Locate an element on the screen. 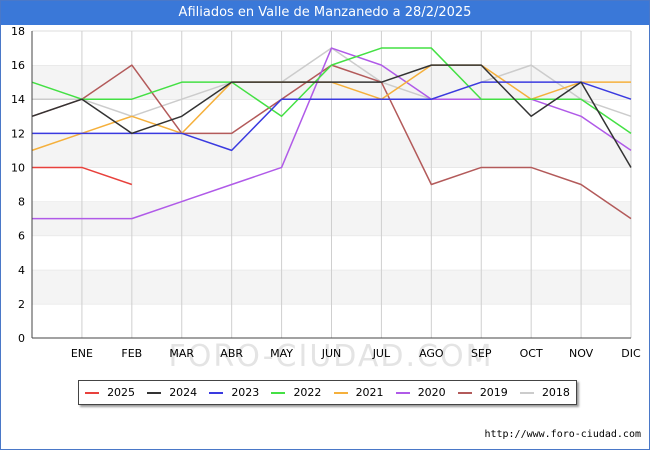 The image size is (650, 450). y-tick-label: 0 is located at coordinates (21, 338).